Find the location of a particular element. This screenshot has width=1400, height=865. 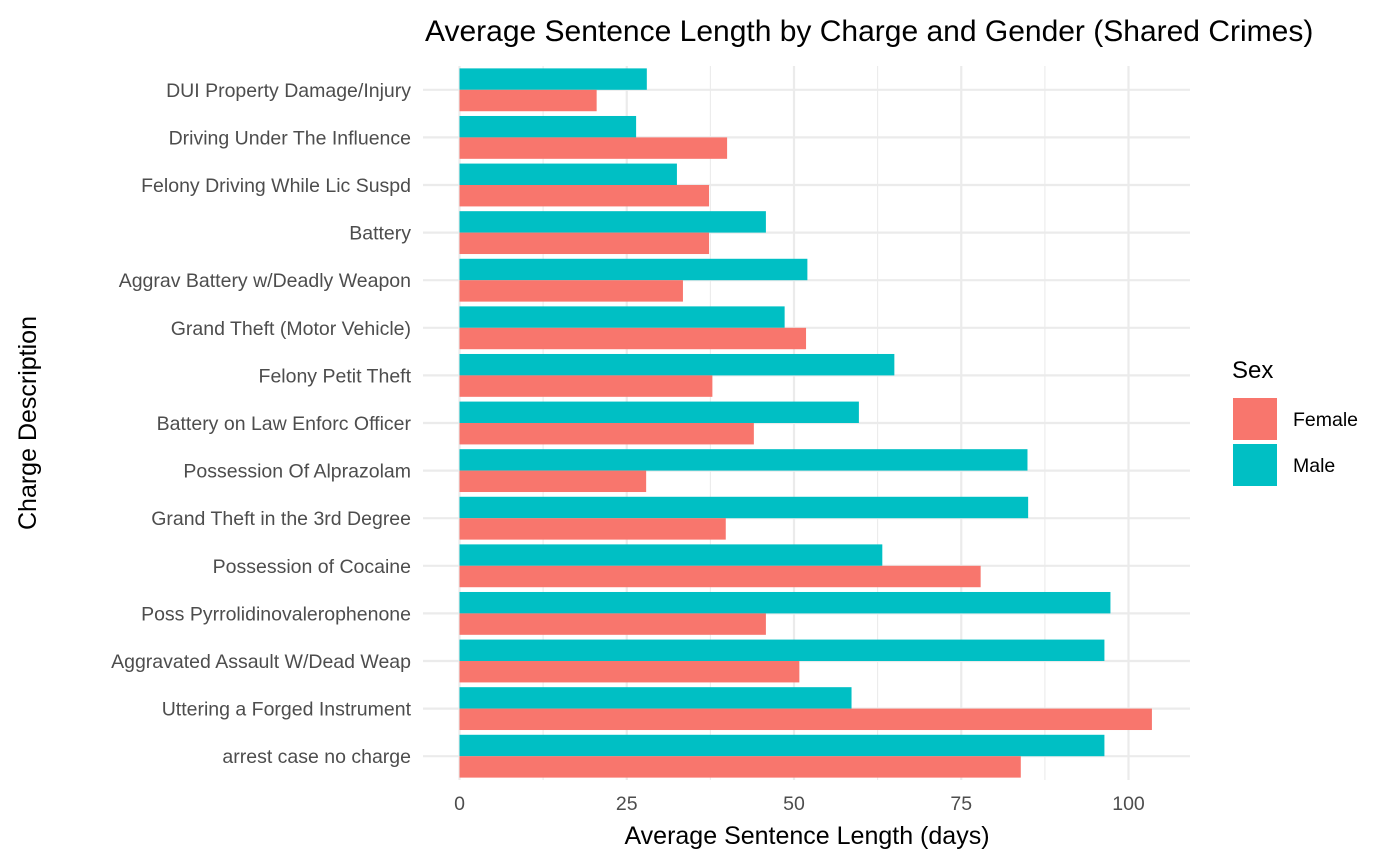

legend-key-male is located at coordinates (1255, 465).